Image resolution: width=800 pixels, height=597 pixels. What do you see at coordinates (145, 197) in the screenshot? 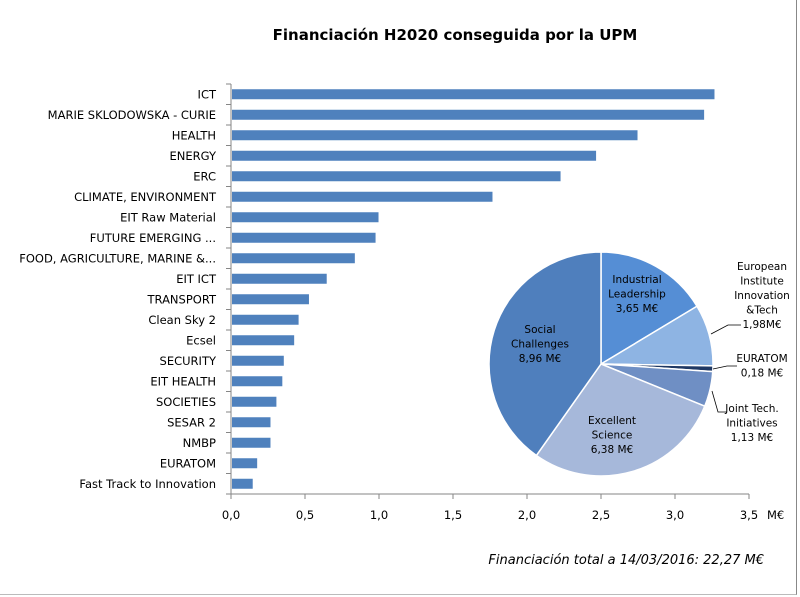
I see `category-label: CLIMATE, ENVIRONMENT` at bounding box center [145, 197].